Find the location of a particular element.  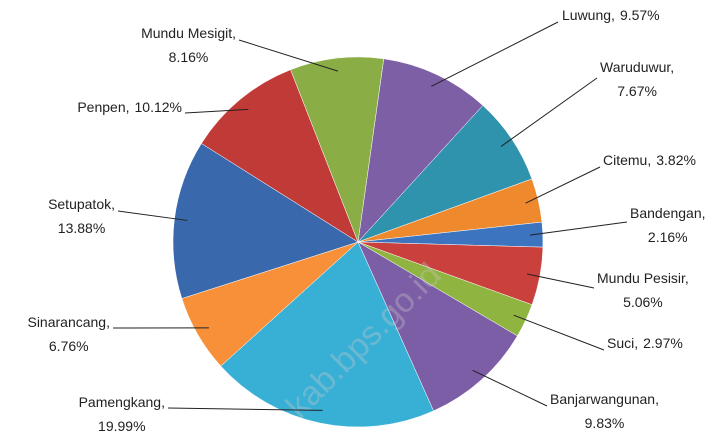

label-value: 13.88% is located at coordinates (81, 228).